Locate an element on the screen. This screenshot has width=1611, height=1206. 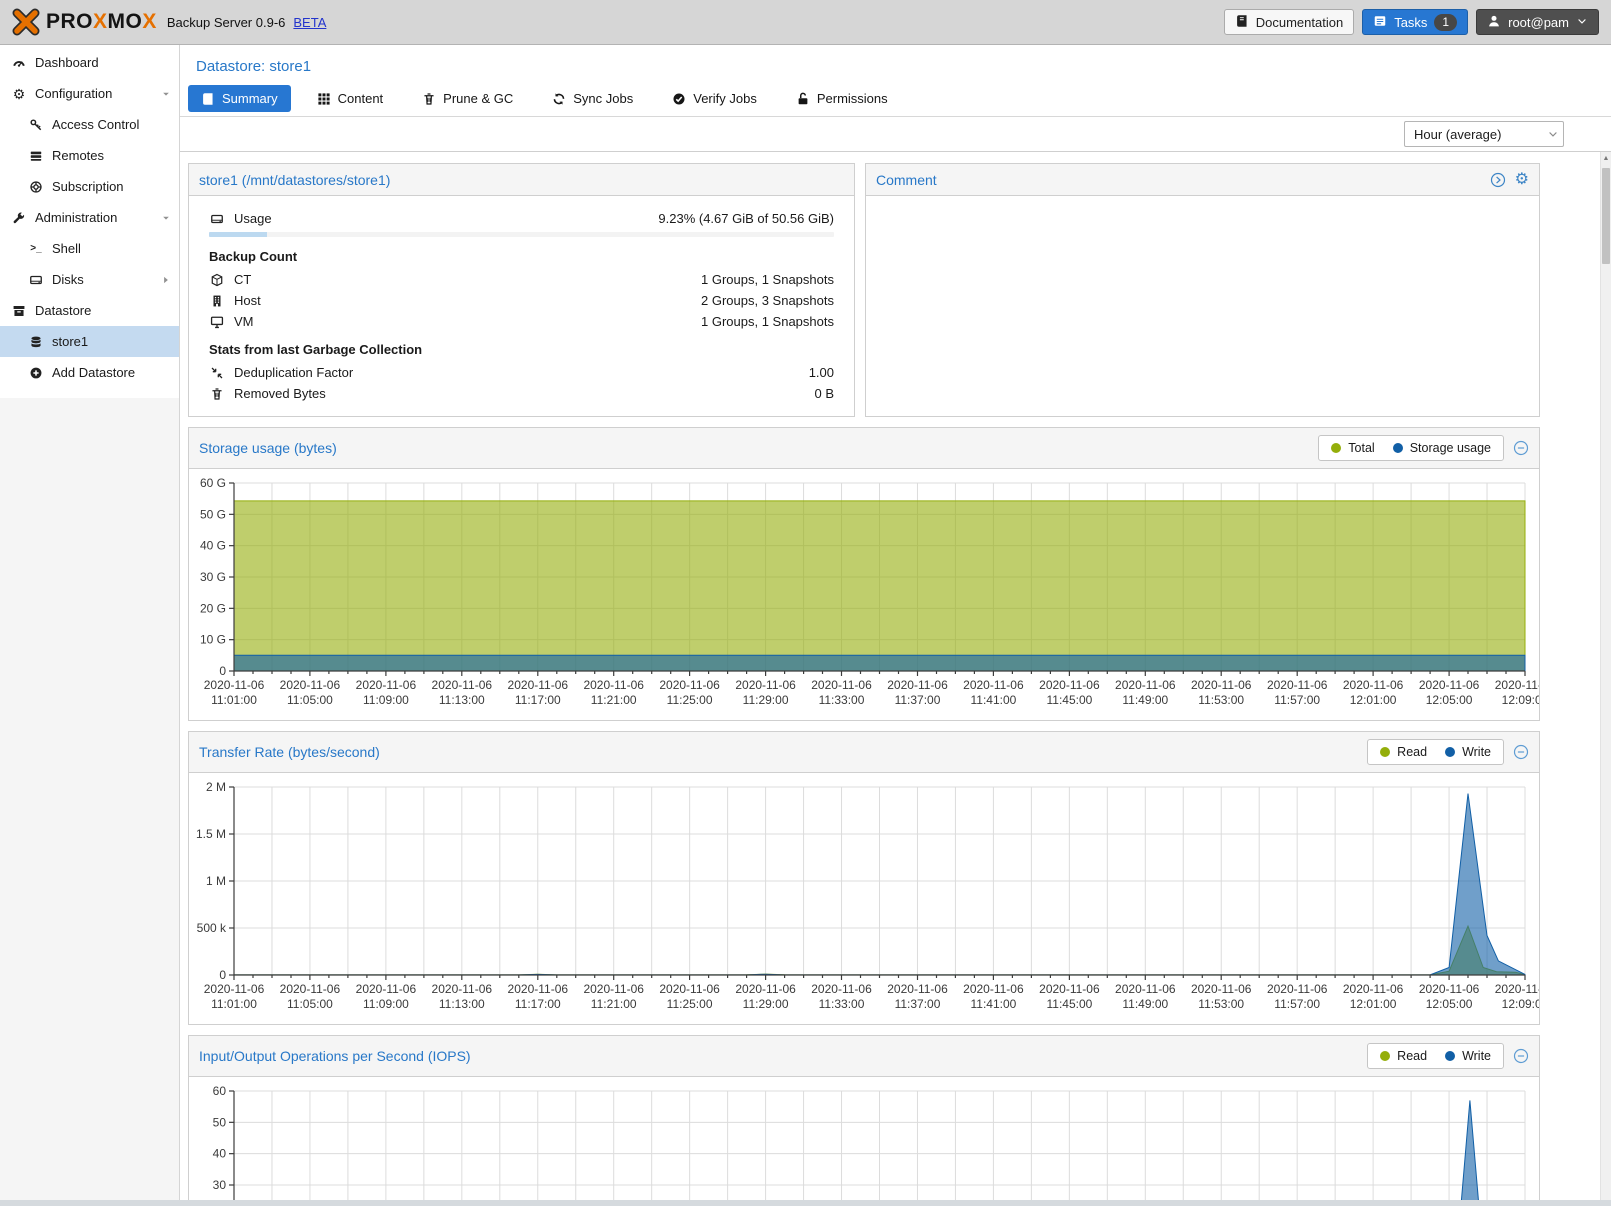
tab-summary: Summary is located at coordinates (239, 98).